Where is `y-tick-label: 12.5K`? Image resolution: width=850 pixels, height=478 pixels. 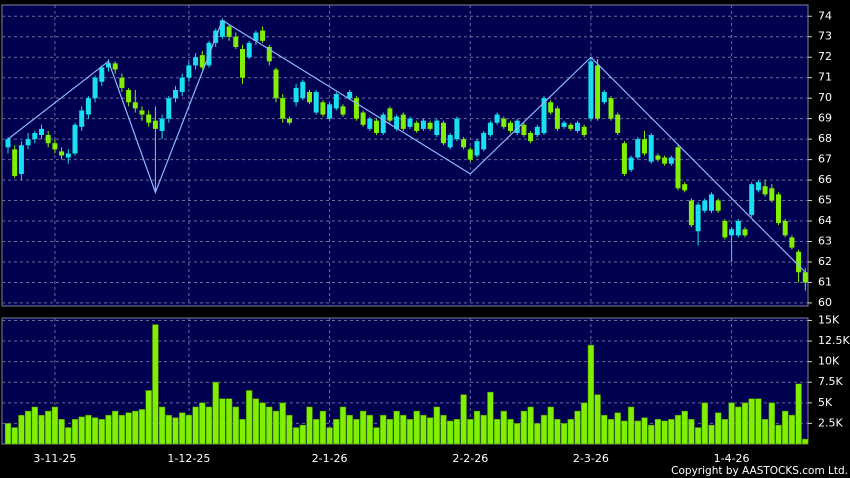 y-tick-label: 12.5K is located at coordinates (834, 340).